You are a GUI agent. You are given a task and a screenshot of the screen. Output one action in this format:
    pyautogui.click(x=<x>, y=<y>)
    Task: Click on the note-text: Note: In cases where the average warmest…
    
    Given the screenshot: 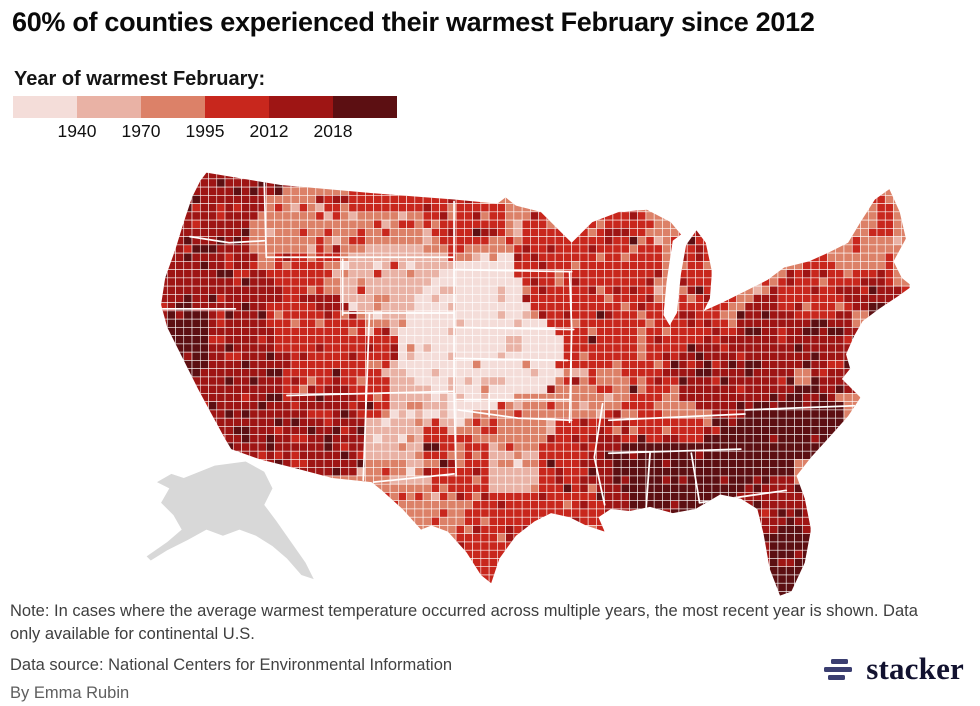 What is the action you would take?
    pyautogui.click(x=467, y=623)
    